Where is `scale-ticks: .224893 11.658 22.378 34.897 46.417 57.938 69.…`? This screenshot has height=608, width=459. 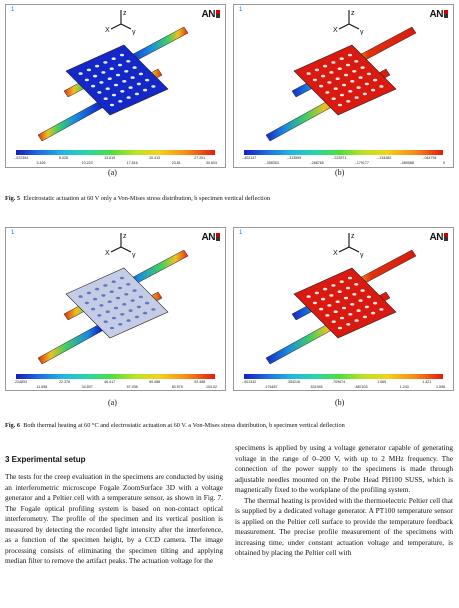
scale-ticks: .224893 11.658 22.378 34.897 46.417 57.938 69.… is located at coordinates (115, 385).